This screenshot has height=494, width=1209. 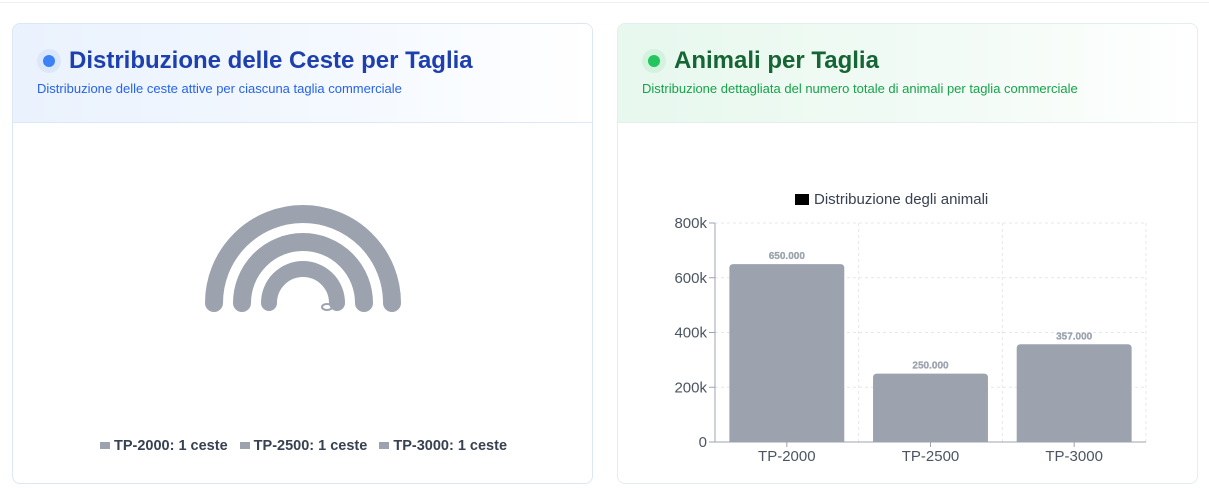 I want to click on legend-item-tp-2000: TP-2000: 1 ceste, so click(x=163, y=446).